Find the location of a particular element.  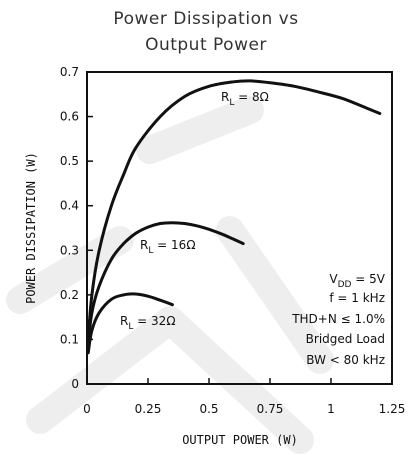

condition-line: THD+N ≤ 1.0% is located at coordinates (338, 319).